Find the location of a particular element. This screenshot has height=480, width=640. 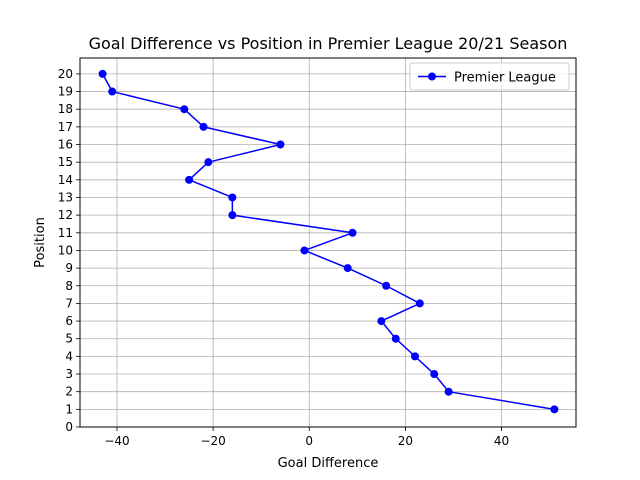

x-tick-label: −40 is located at coordinates (116, 441).